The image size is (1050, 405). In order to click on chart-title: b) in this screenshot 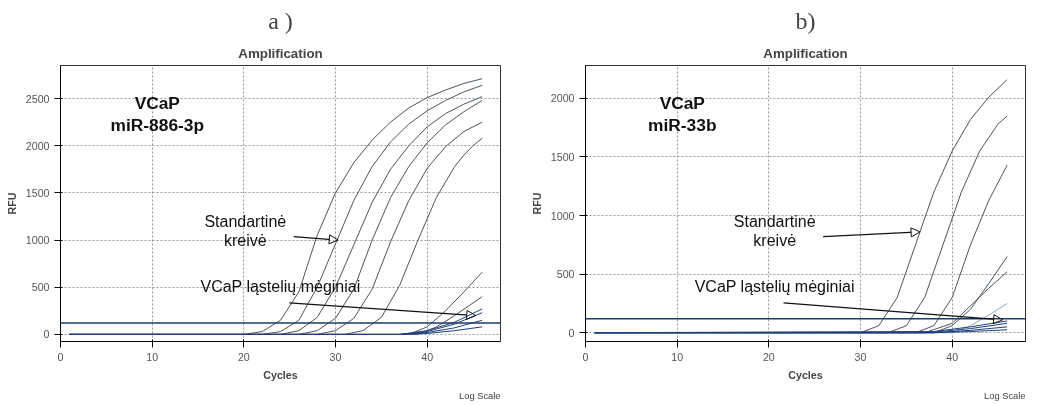, I will do `click(805, 20)`.